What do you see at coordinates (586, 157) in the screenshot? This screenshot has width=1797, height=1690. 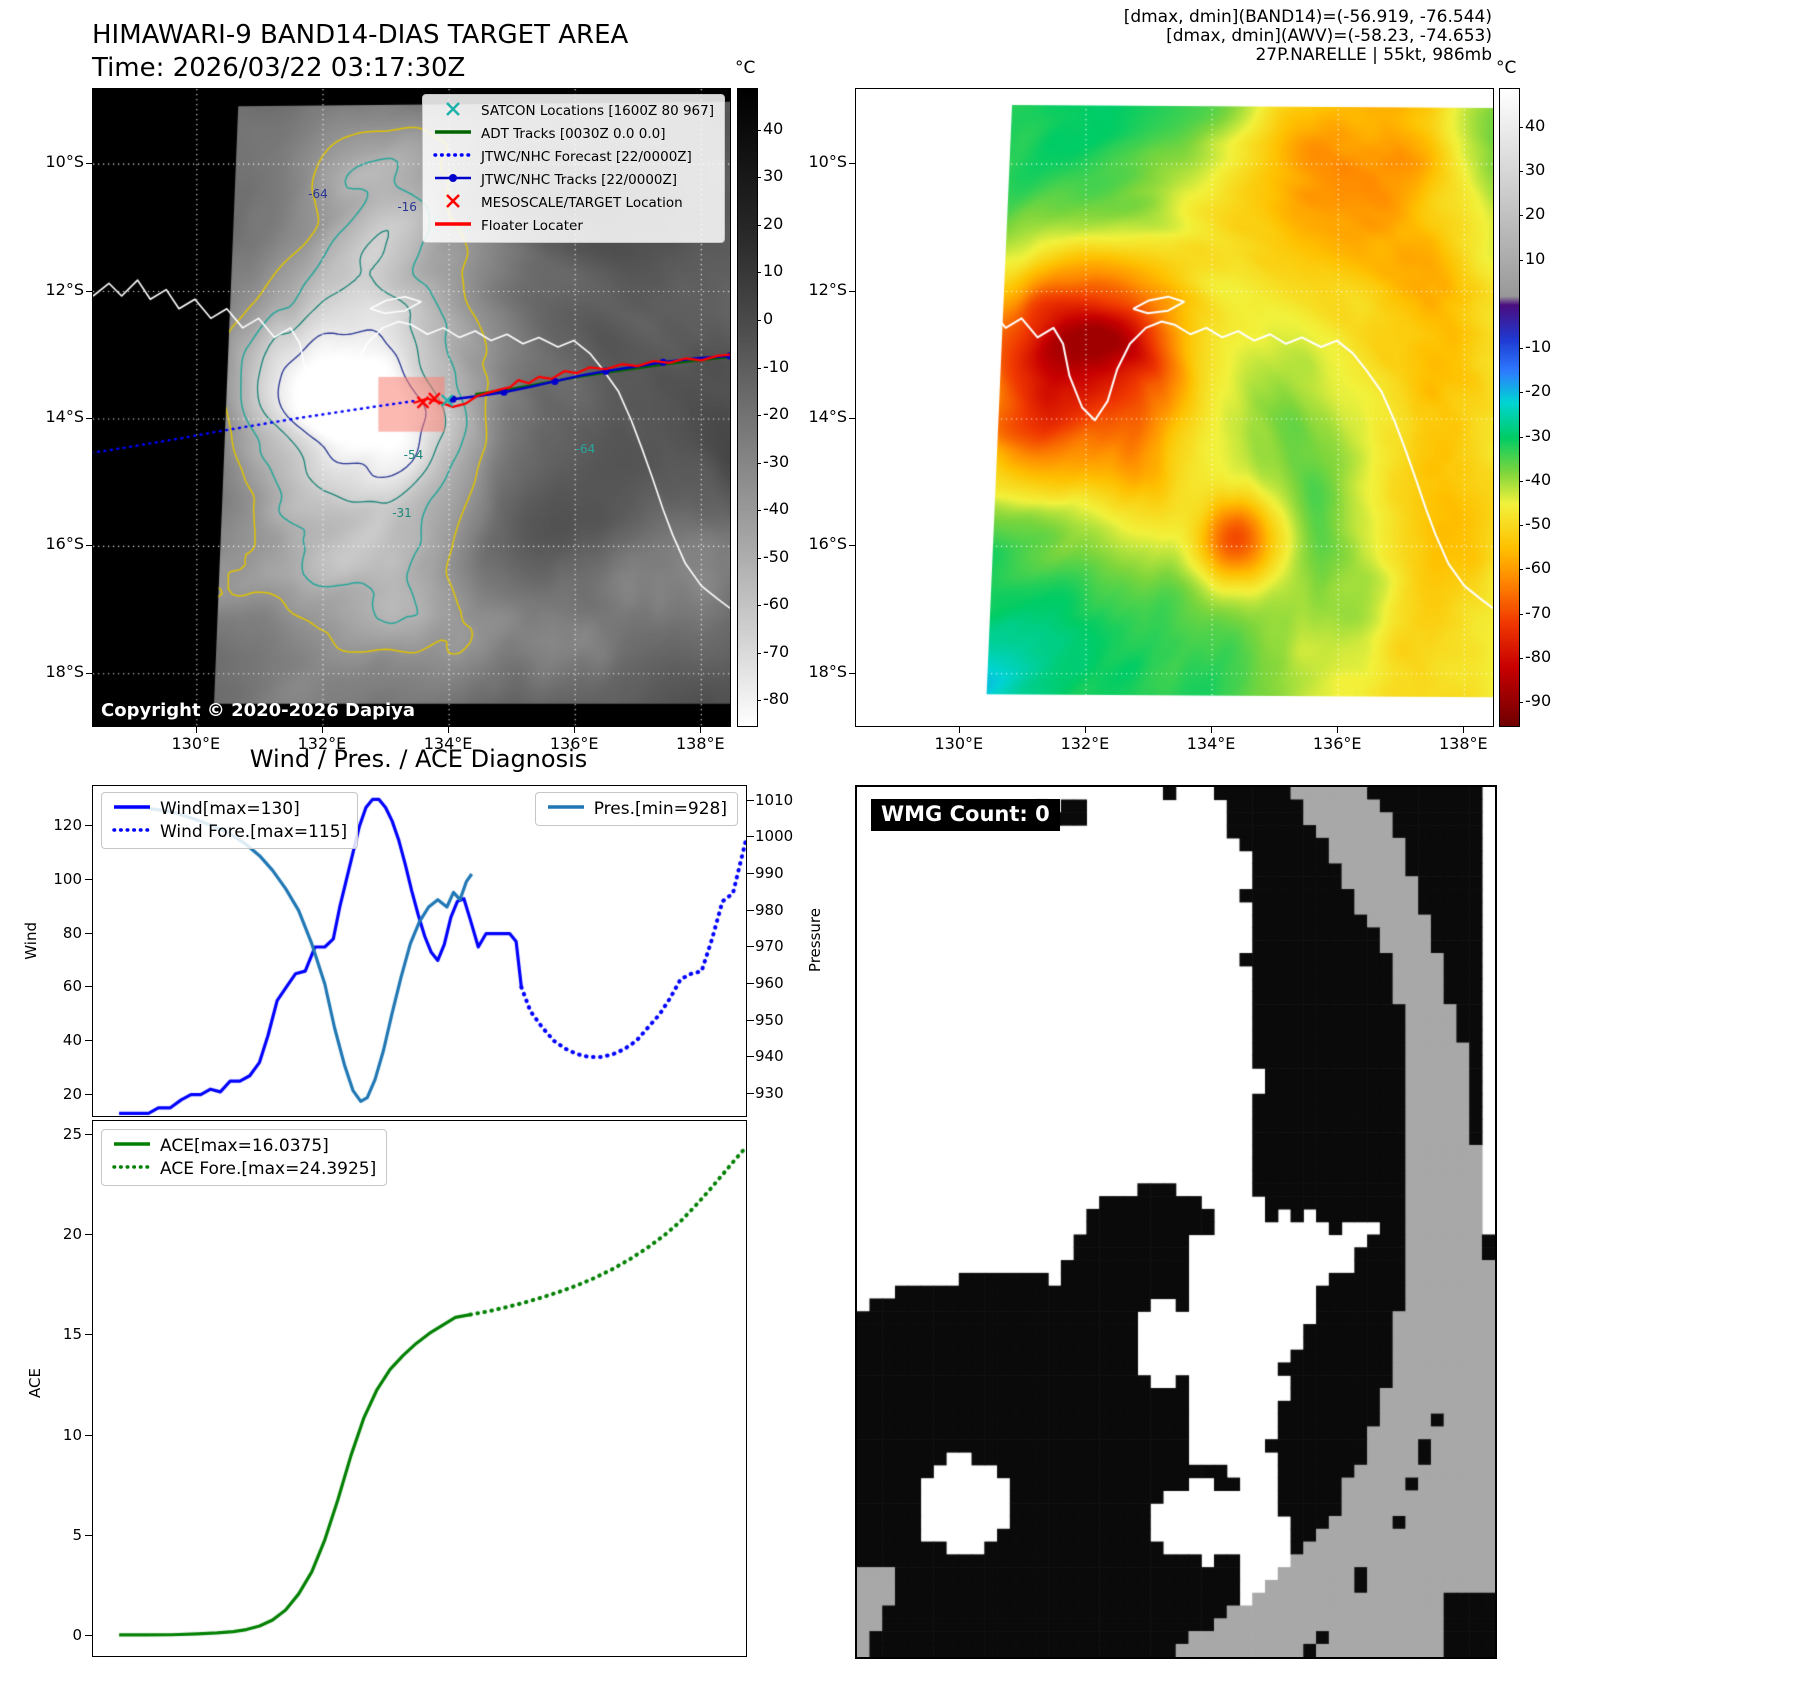 I see `legend-label: JTWC/NHC Forecast [22/0000Z]` at bounding box center [586, 157].